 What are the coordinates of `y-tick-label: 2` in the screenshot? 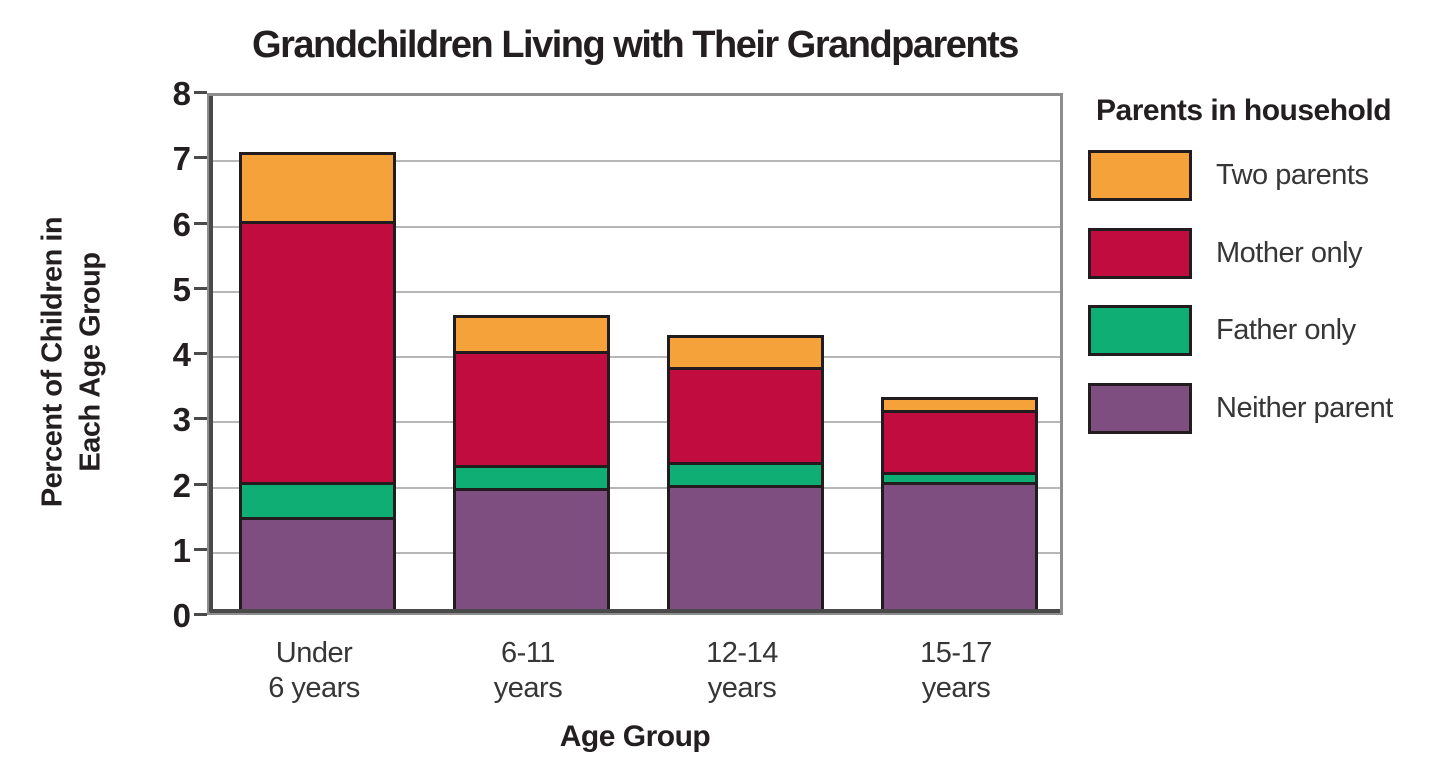 It's located at (181, 485).